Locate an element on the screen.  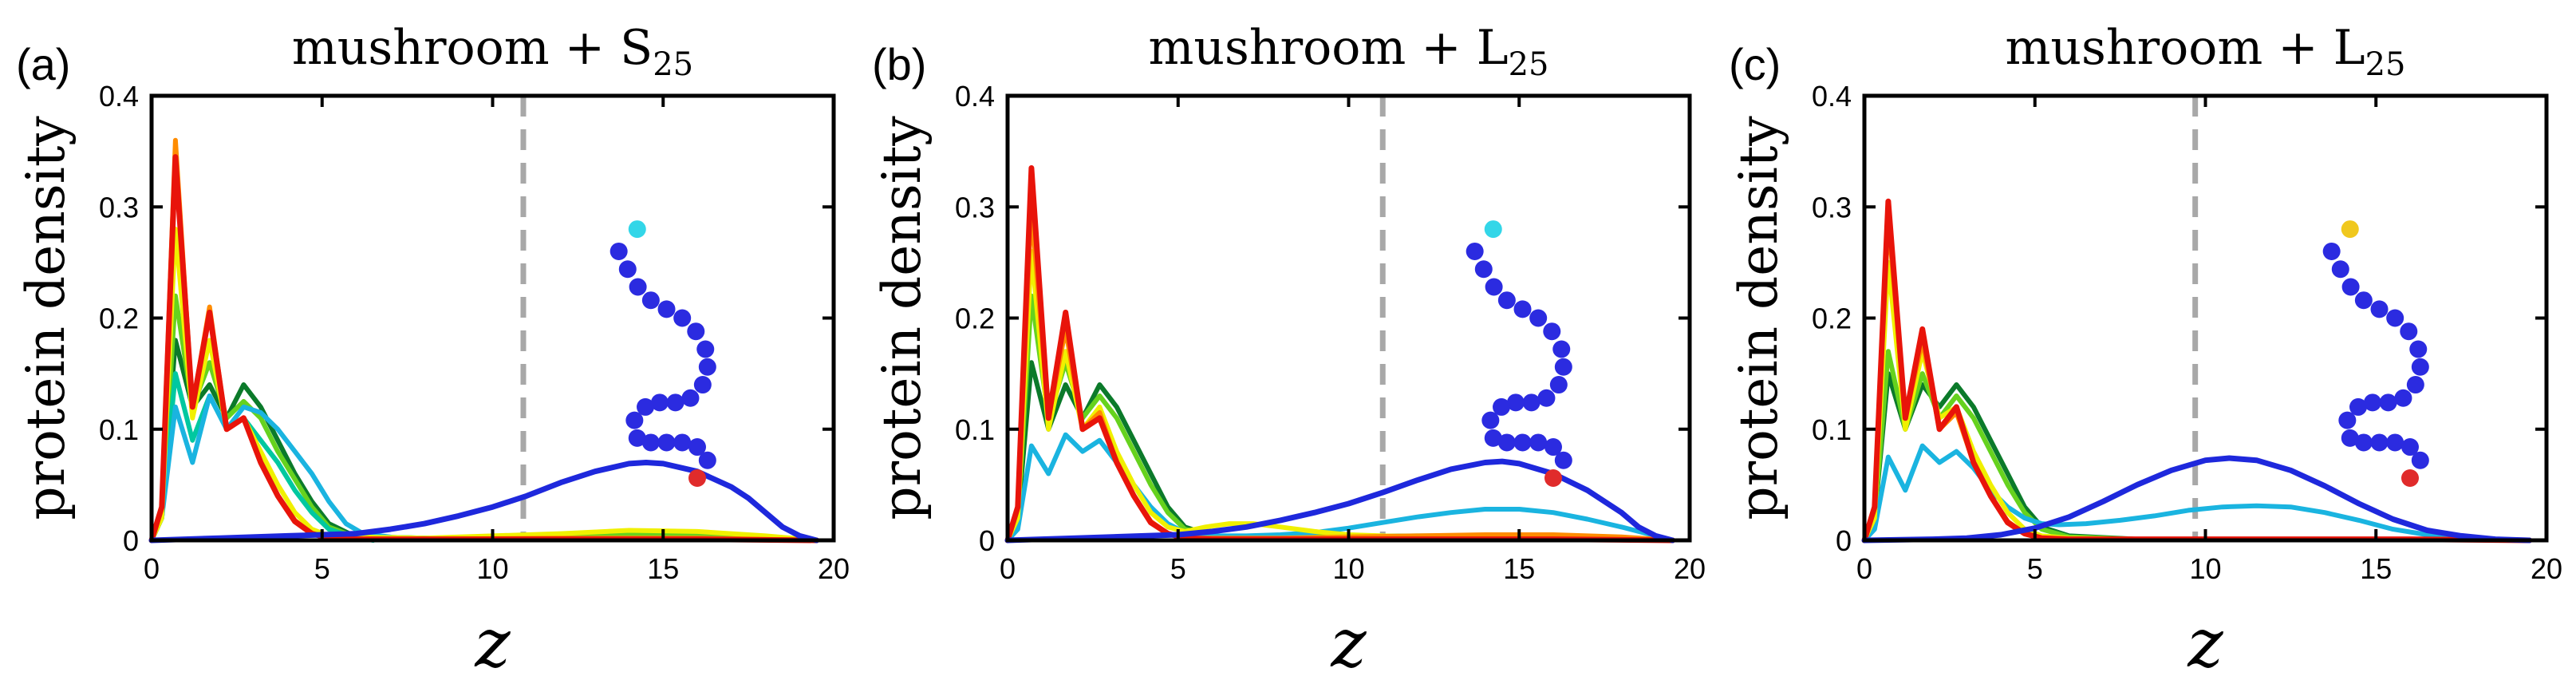
chart-title: mushroom + S25 is located at coordinates (492, 51).